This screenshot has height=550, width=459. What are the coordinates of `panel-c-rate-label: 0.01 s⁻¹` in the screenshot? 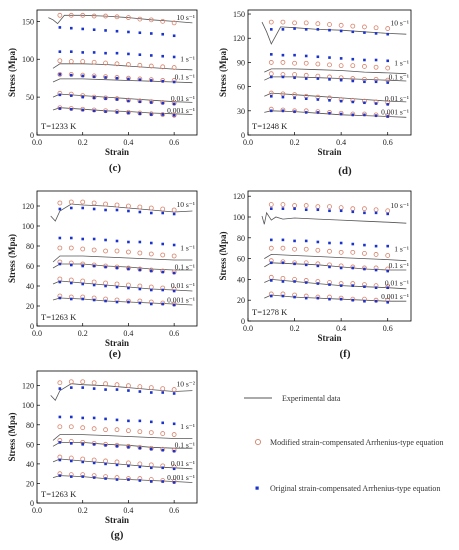 It's located at (183, 98).